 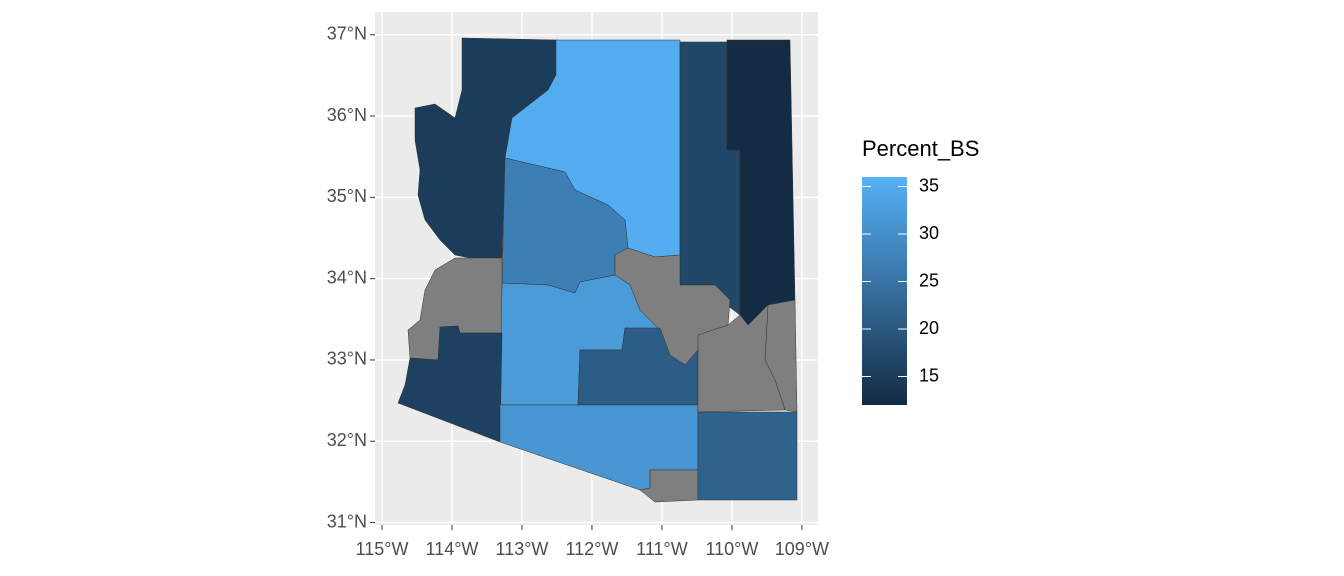 What do you see at coordinates (662, 549) in the screenshot?
I see `x-tick-label: 111°W` at bounding box center [662, 549].